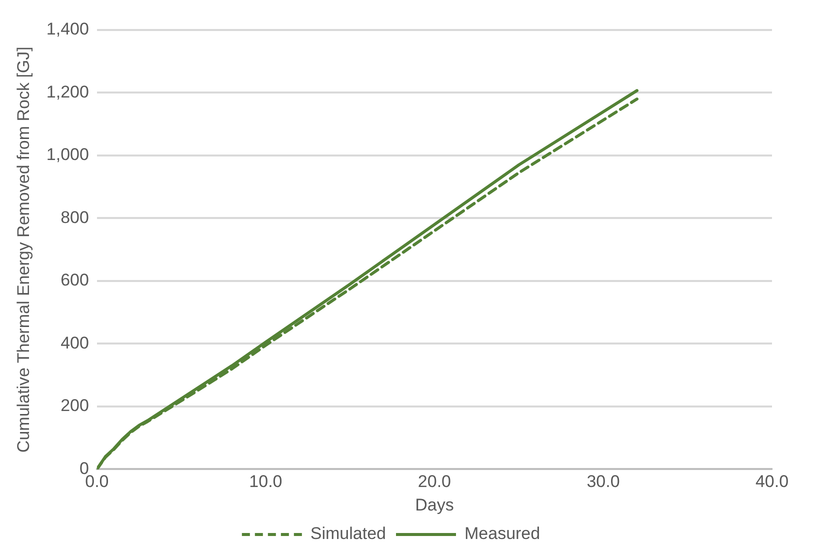 The height and width of the screenshot is (559, 832). Describe the element at coordinates (74, 342) in the screenshot. I see `y-tick-label: 400` at that location.